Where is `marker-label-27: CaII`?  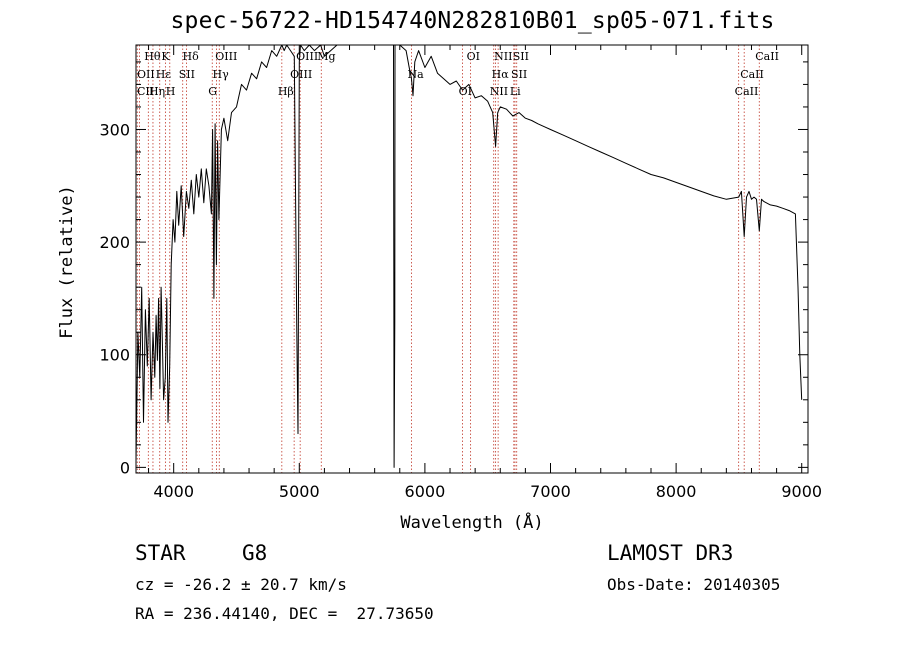
marker-label-27: CaII is located at coordinates (767, 56).